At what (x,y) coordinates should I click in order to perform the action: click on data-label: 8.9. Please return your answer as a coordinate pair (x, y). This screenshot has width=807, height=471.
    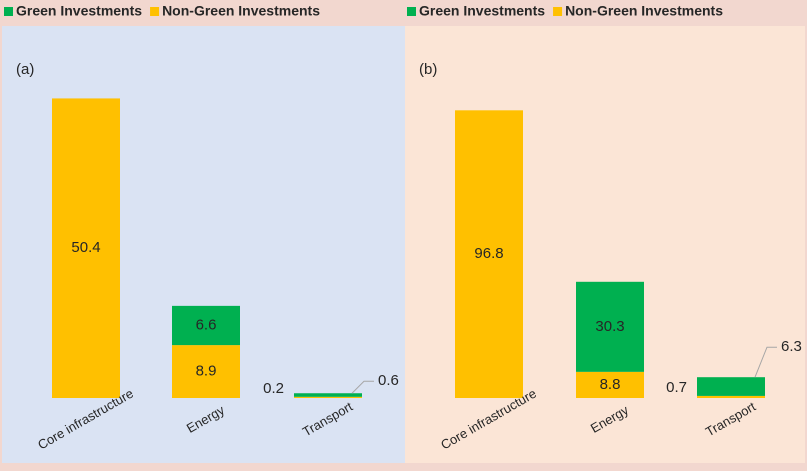
    Looking at the image, I should click on (206, 371).